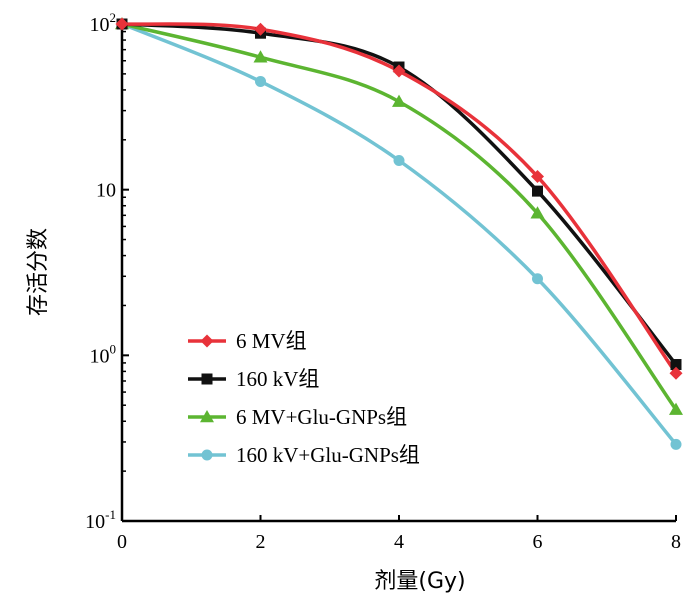 The height and width of the screenshot is (602, 700). What do you see at coordinates (38, 272) in the screenshot?
I see `y-axis-title: 存活分数` at bounding box center [38, 272].